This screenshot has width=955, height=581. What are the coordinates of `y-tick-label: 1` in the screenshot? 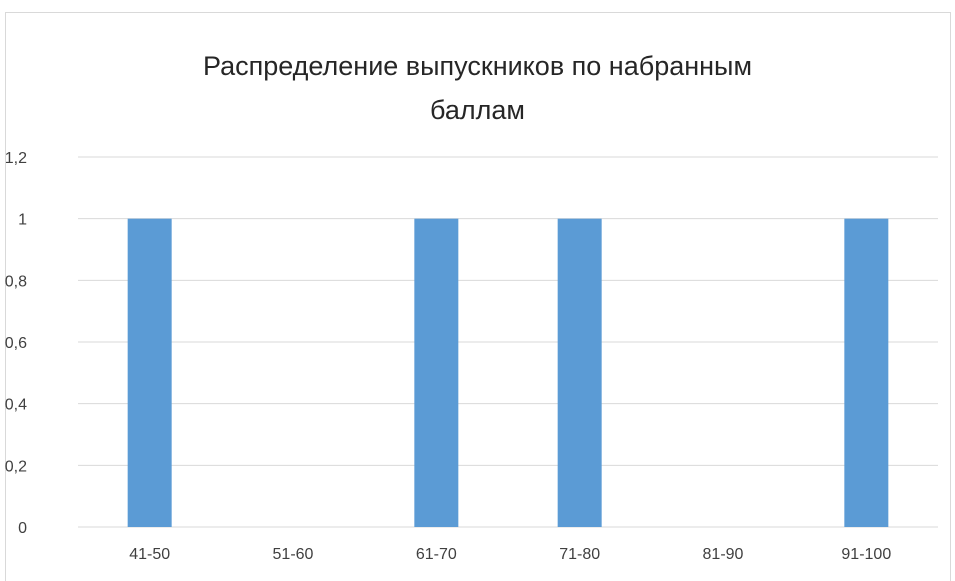 It's located at (22, 220).